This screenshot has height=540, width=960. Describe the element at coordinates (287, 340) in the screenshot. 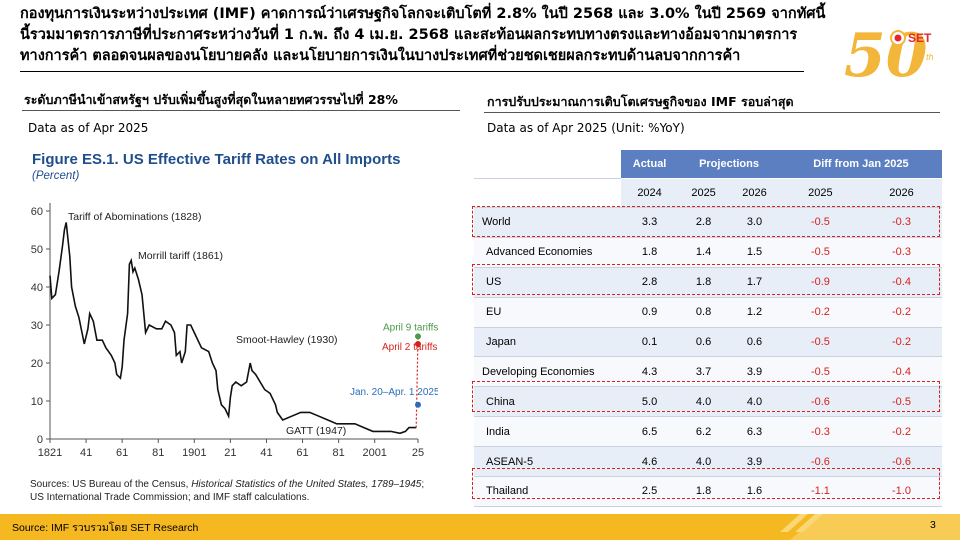

I see `chart-annotation: Smoot-Hawley (1930)` at that location.